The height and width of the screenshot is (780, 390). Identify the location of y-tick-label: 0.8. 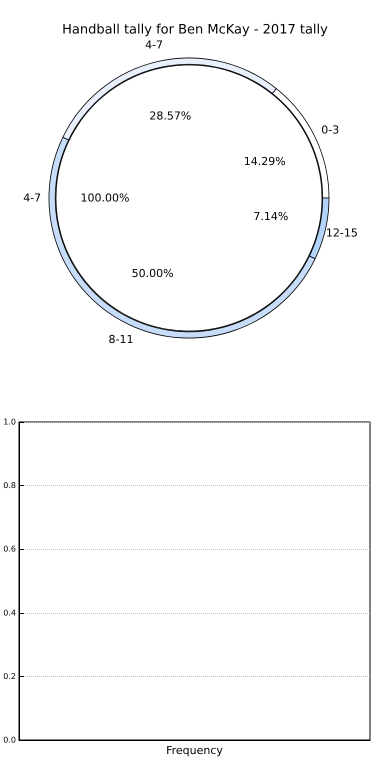
(9, 485).